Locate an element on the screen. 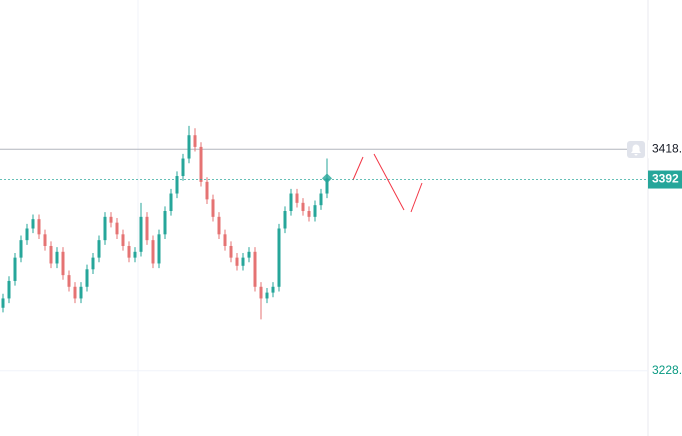 This screenshot has width=682, height=436. bell-icon is located at coordinates (636, 149).